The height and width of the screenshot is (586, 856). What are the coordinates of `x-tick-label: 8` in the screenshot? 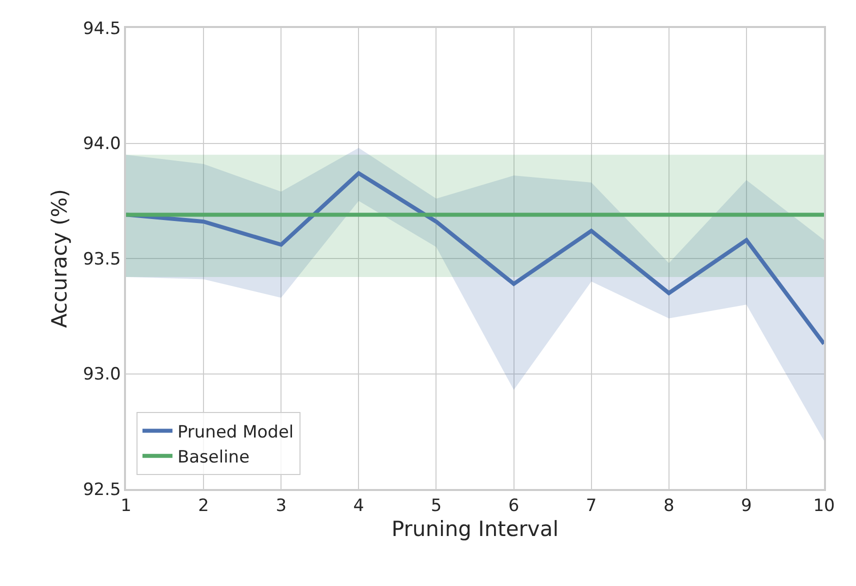 It's located at (668, 506).